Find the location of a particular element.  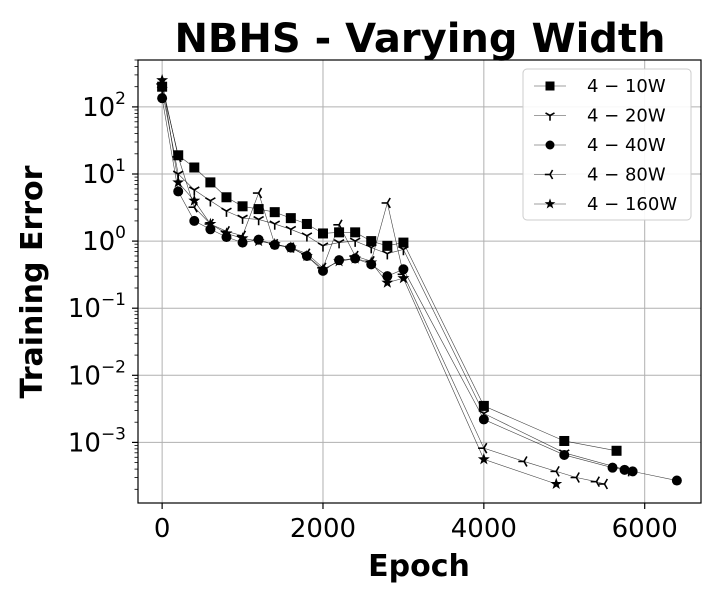

legend: 4 − 10W 4 − 20W 4 − 40W 4 − 80W 4 − 160W is located at coordinates (607, 144).